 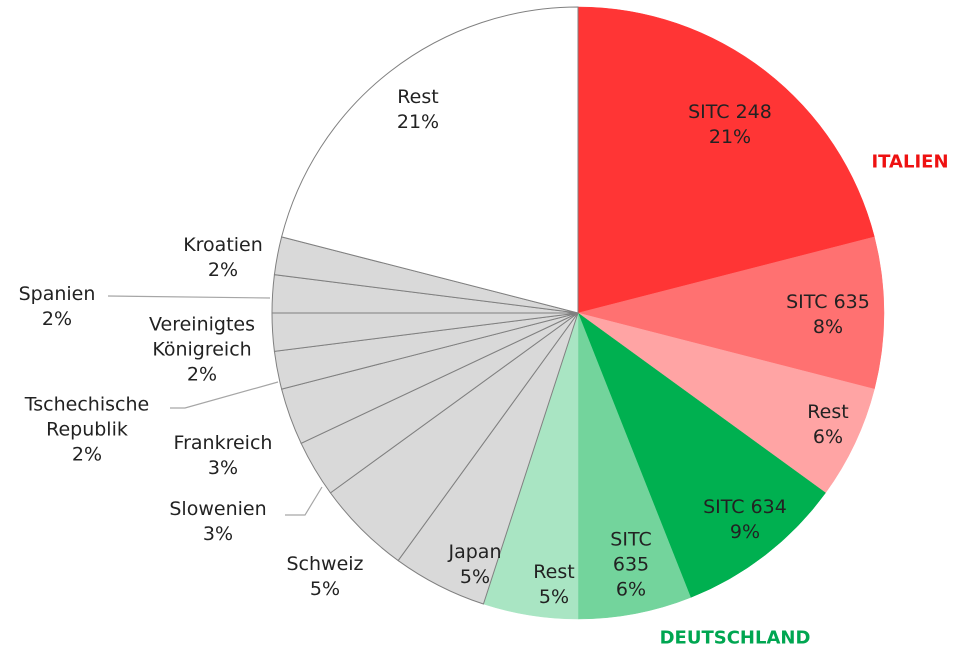 What do you see at coordinates (554, 585) in the screenshot?
I see `slice-label: Rest 5%` at bounding box center [554, 585].